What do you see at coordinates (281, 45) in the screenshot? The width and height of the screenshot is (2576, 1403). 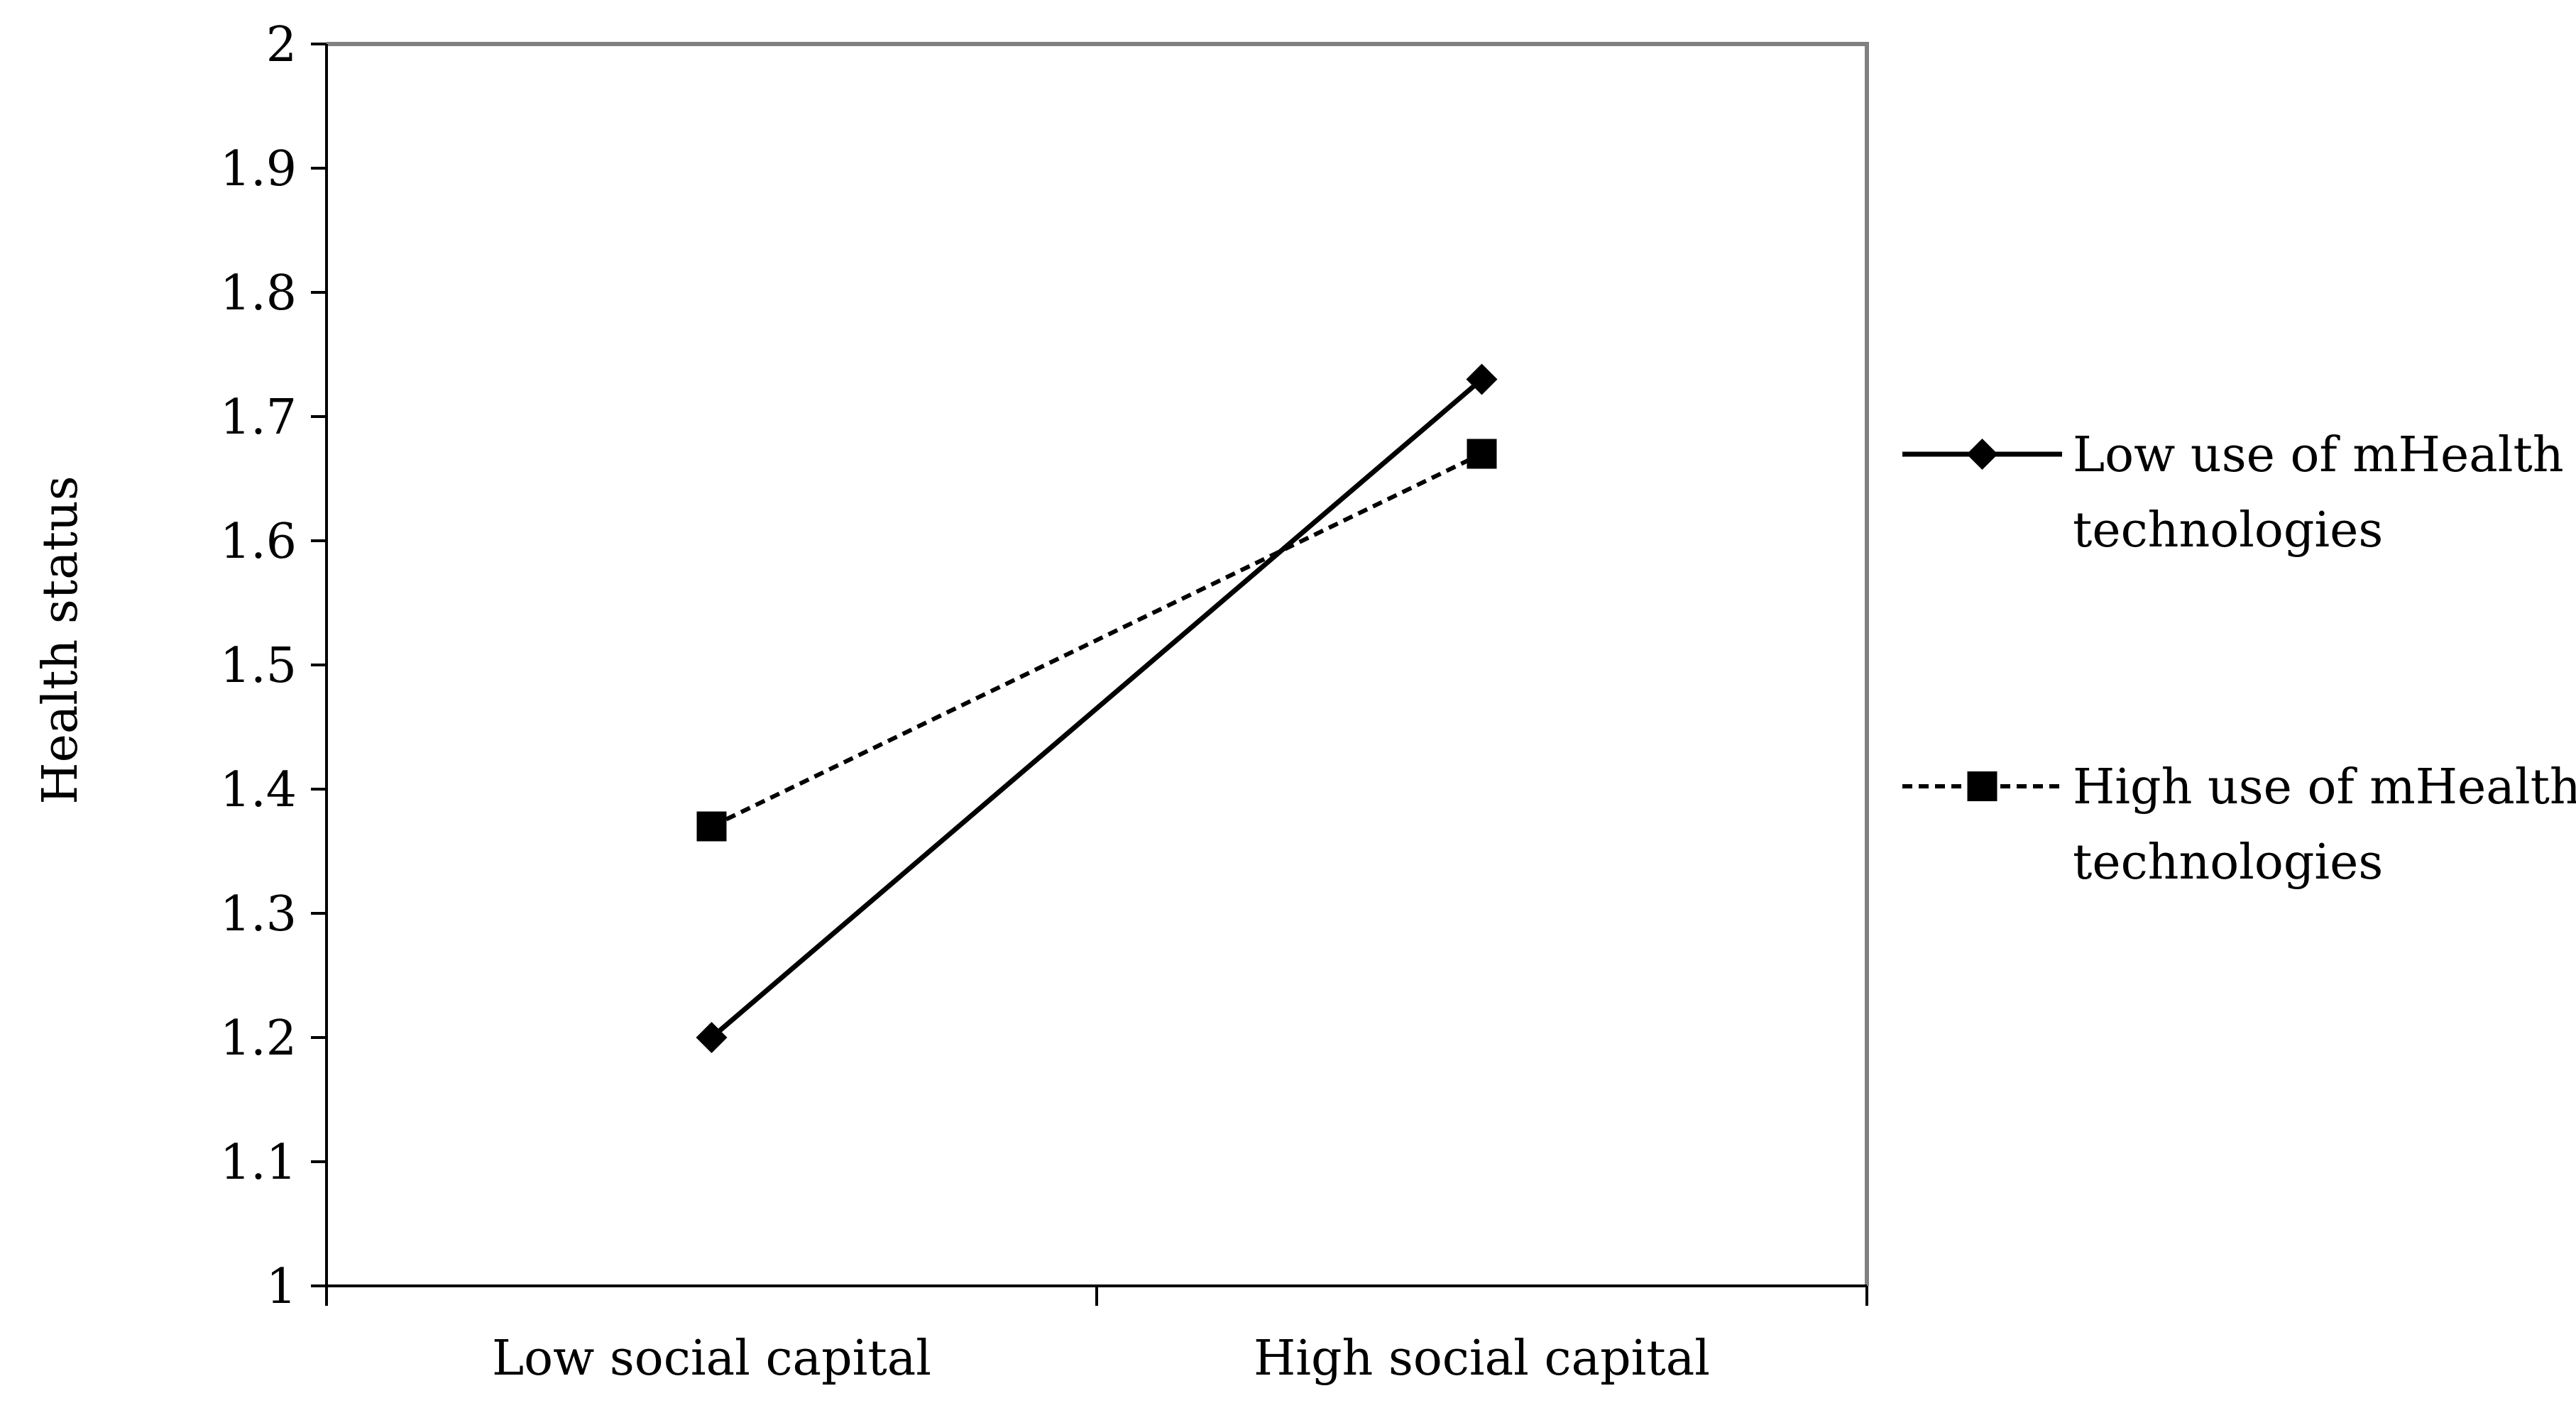 I see `y-tick-label: 2` at bounding box center [281, 45].